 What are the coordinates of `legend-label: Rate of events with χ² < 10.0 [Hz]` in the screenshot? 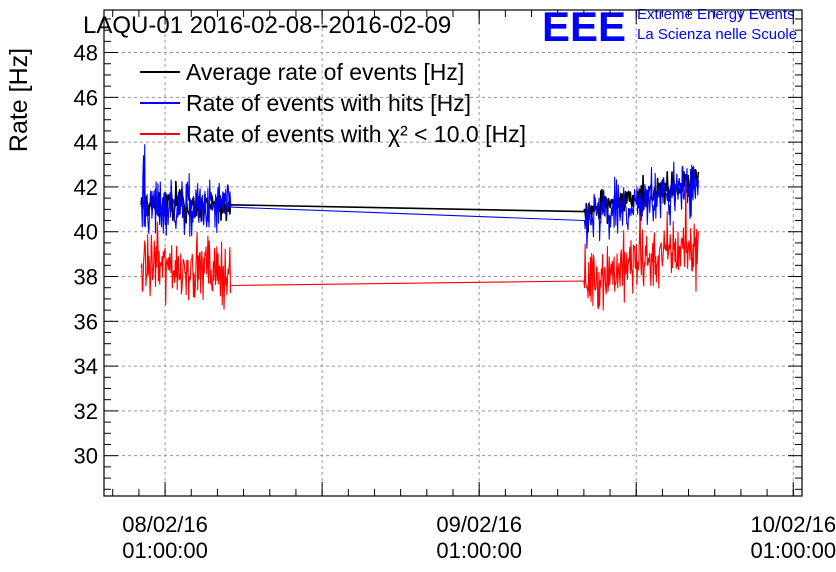 It's located at (356, 134).